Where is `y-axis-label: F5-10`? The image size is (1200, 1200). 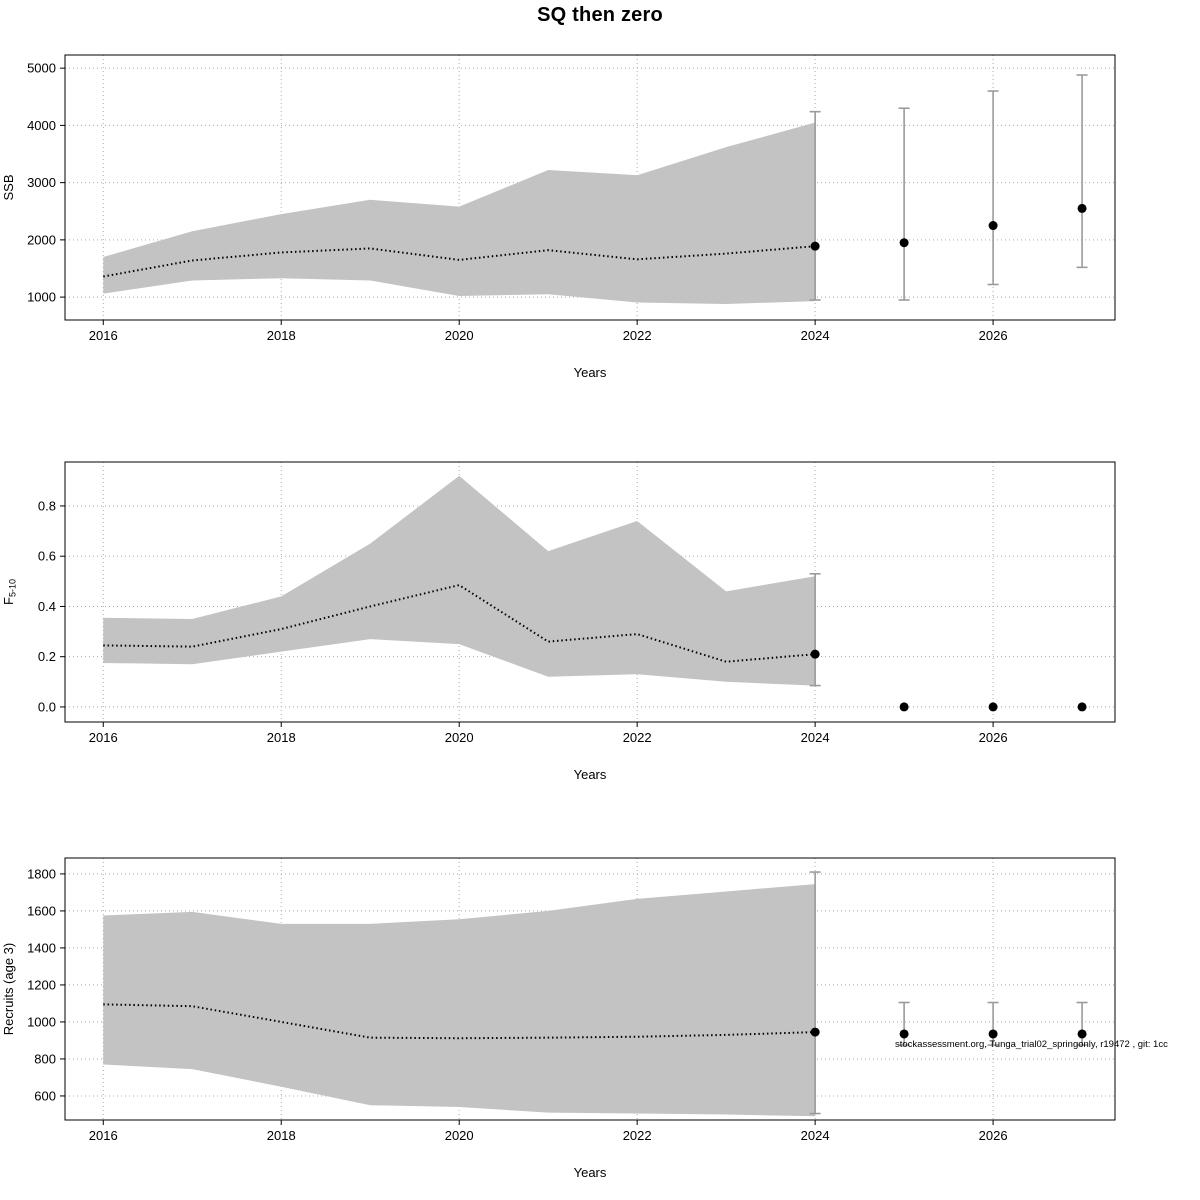 y-axis-label: F5-10 is located at coordinates (9, 592).